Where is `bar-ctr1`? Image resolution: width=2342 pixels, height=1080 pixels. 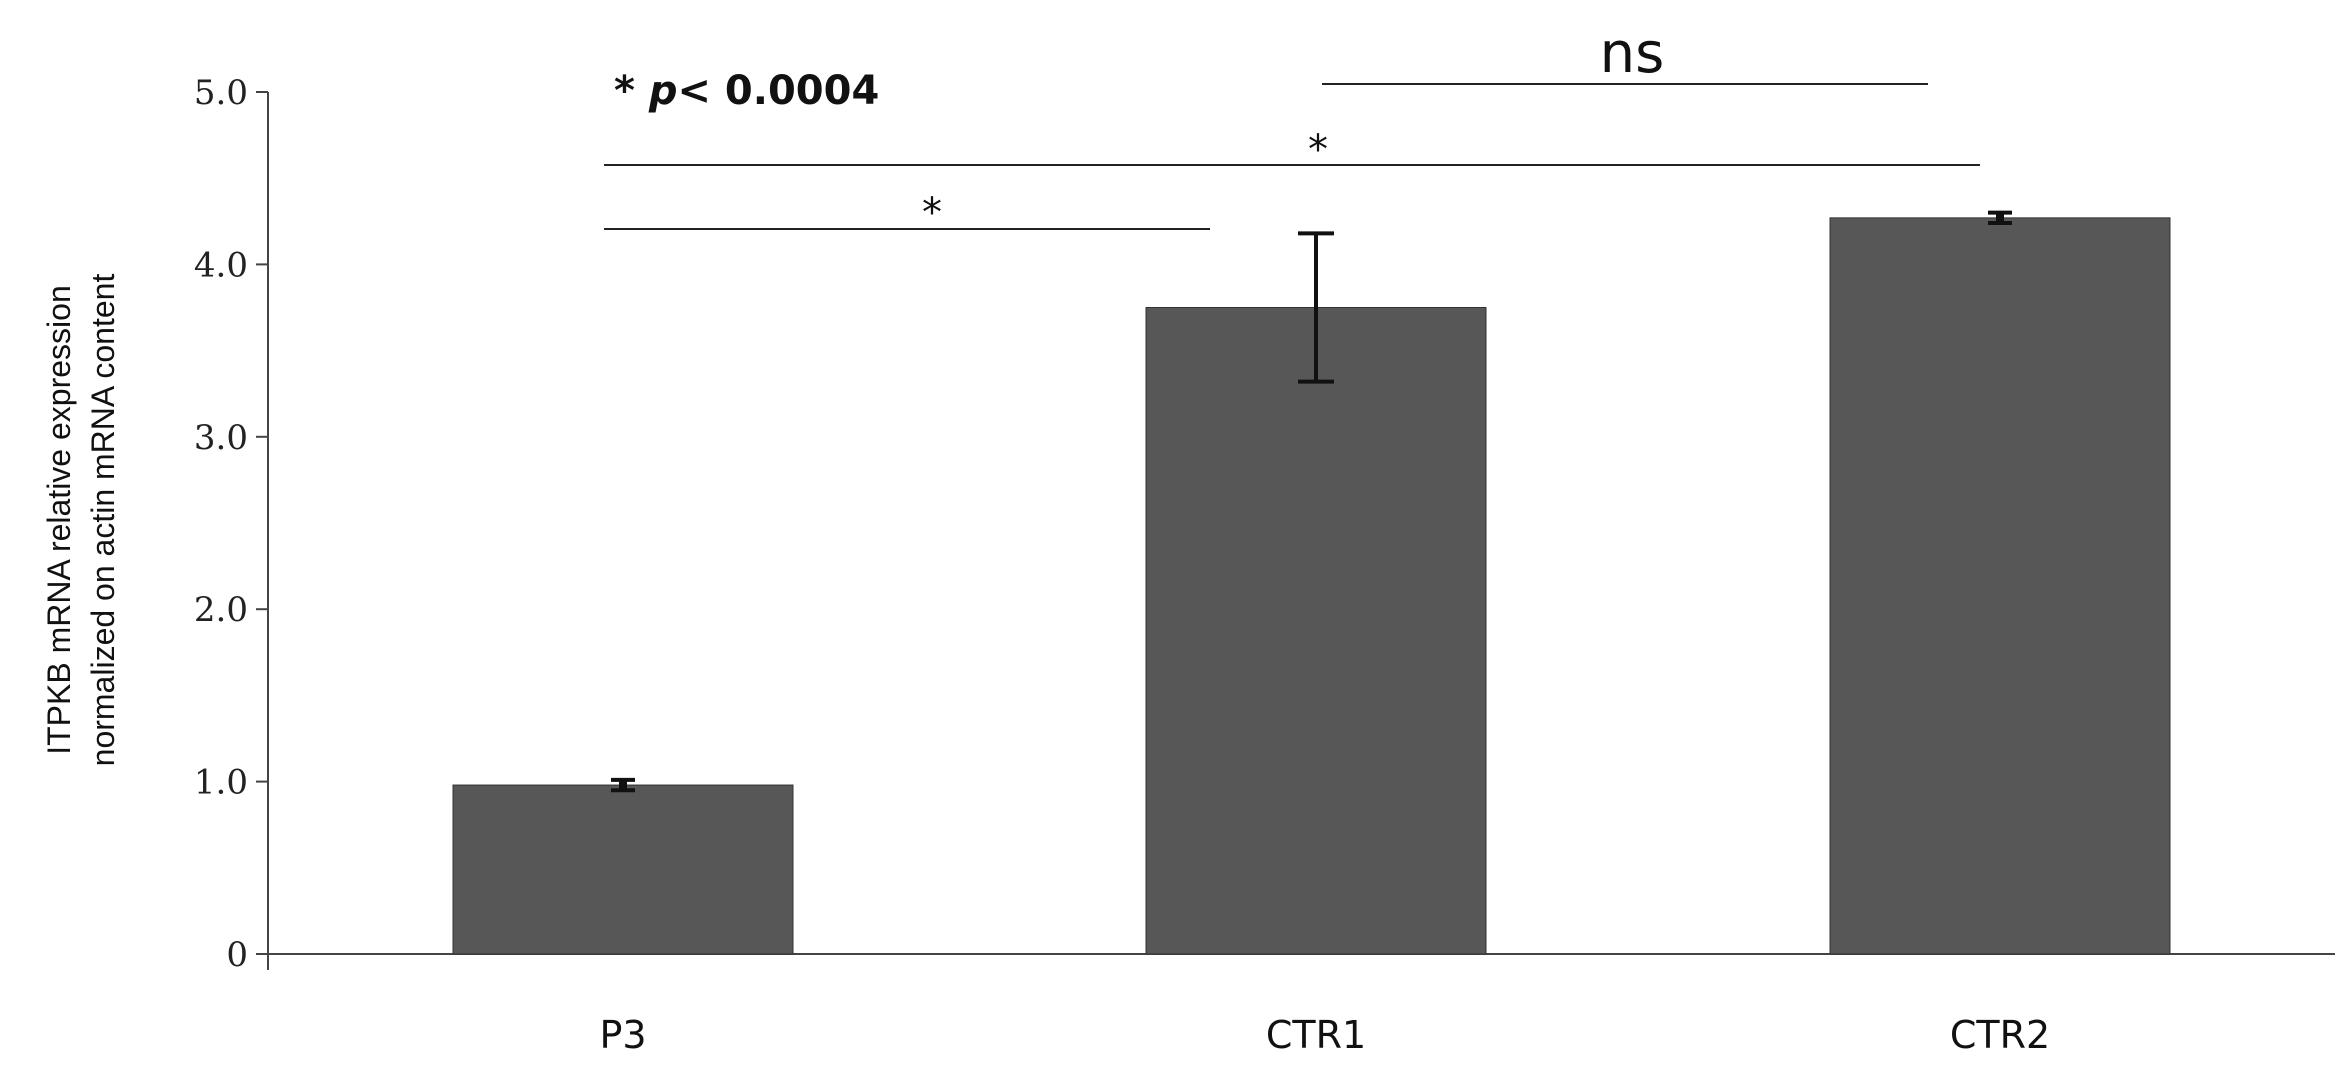
bar-ctr1 is located at coordinates (1316, 631).